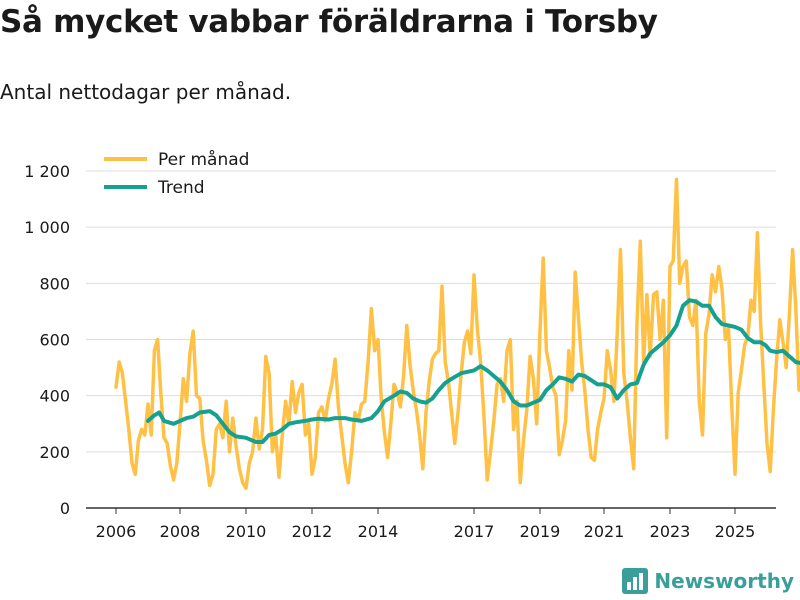 The width and height of the screenshot is (800, 600). Describe the element at coordinates (426, 524) in the screenshot. I see `x-axis-ticks: 2006 2008 2010 2012 2014 2017 2019 2021 2023 2025` at that location.